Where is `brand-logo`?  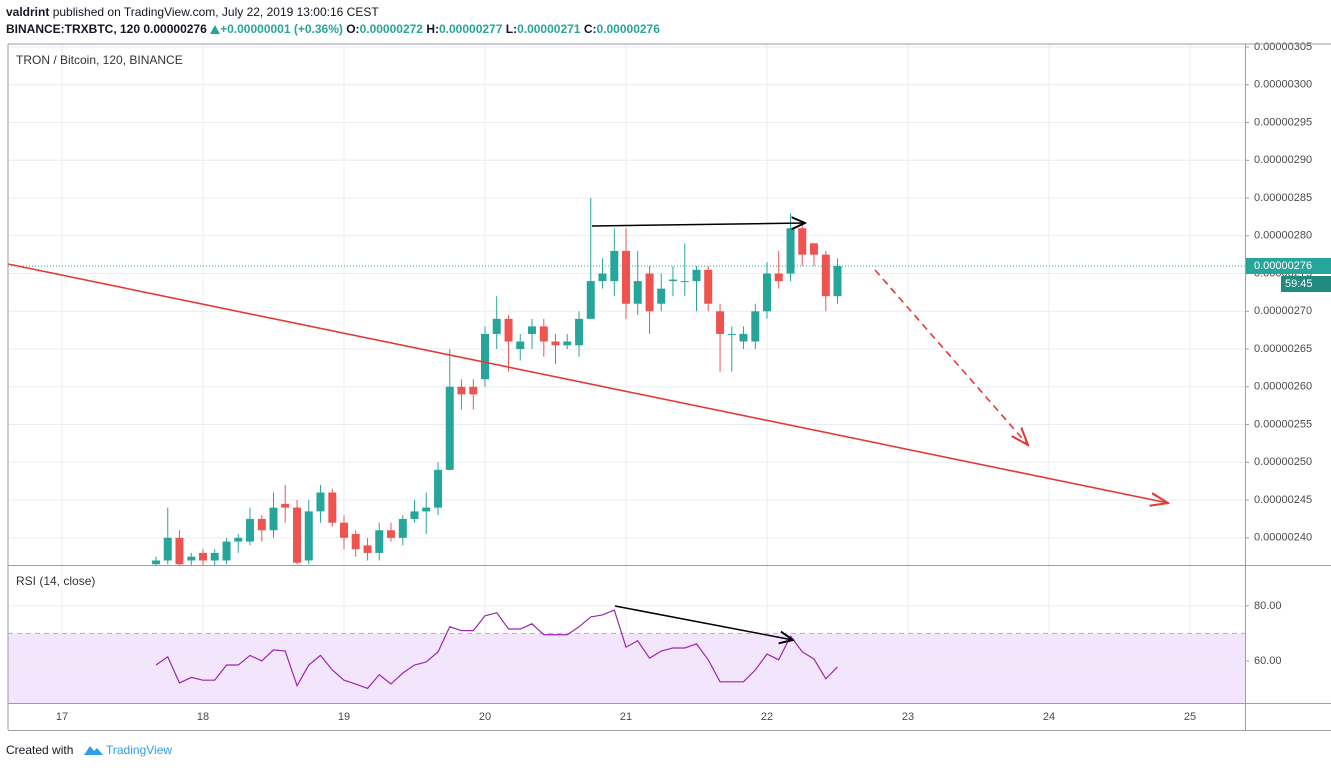
brand-logo is located at coordinates (93, 750).